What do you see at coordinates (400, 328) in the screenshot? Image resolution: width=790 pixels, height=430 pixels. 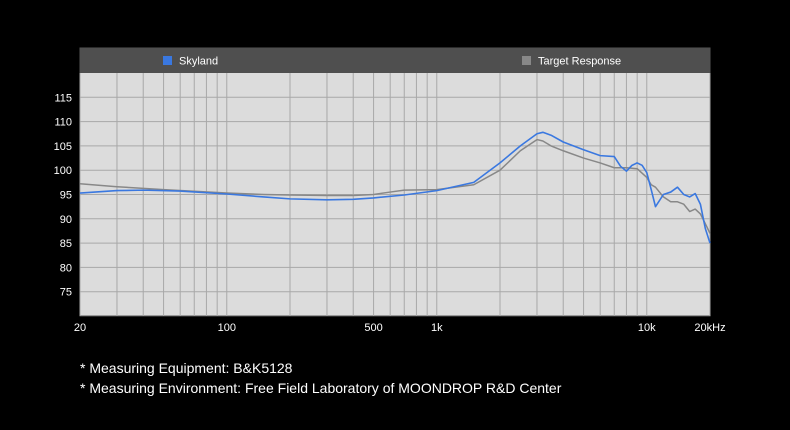 I see `x-axis-ticks: 20 100 500 1k 10k 20kHz` at bounding box center [400, 328].